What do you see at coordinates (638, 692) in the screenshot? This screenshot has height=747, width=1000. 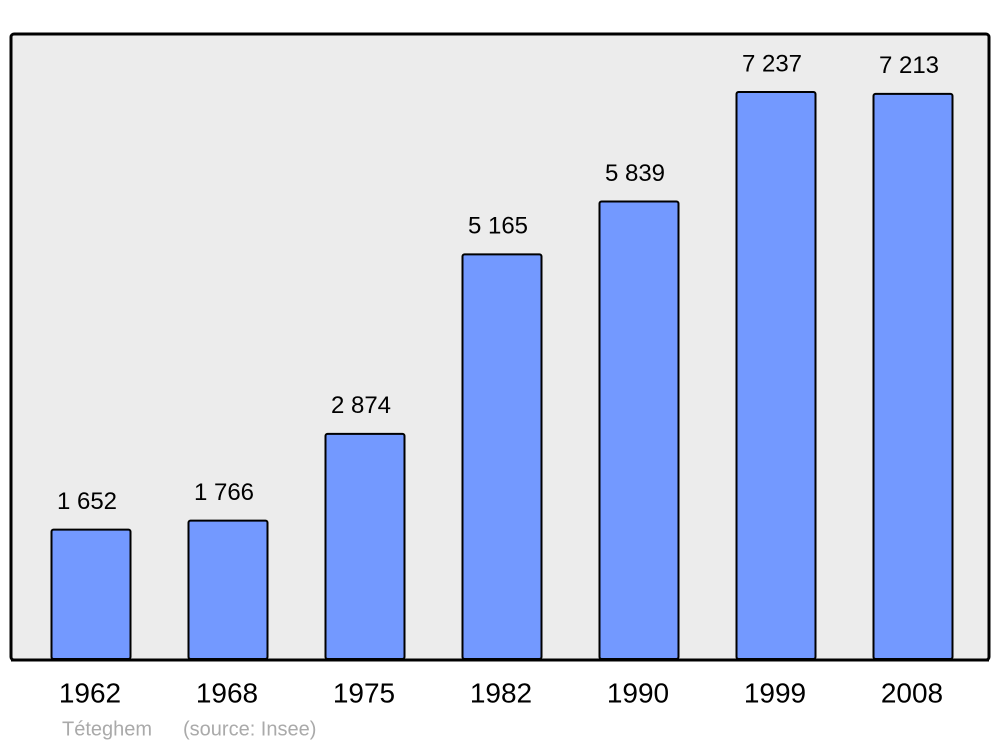 I see `x-tick-label: 1990` at bounding box center [638, 692].